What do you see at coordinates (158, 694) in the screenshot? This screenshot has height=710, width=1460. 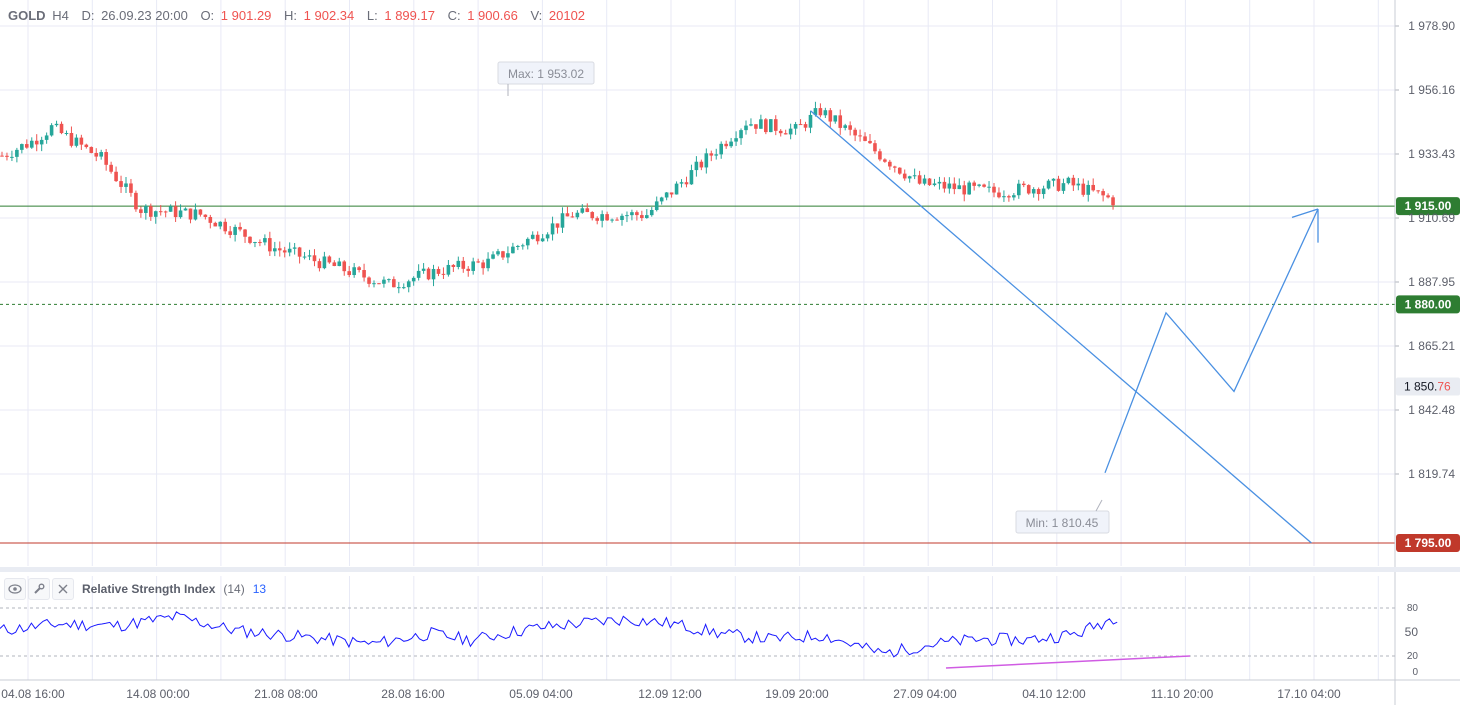 I see `x-tick-label: 14.08 00:00` at bounding box center [158, 694].